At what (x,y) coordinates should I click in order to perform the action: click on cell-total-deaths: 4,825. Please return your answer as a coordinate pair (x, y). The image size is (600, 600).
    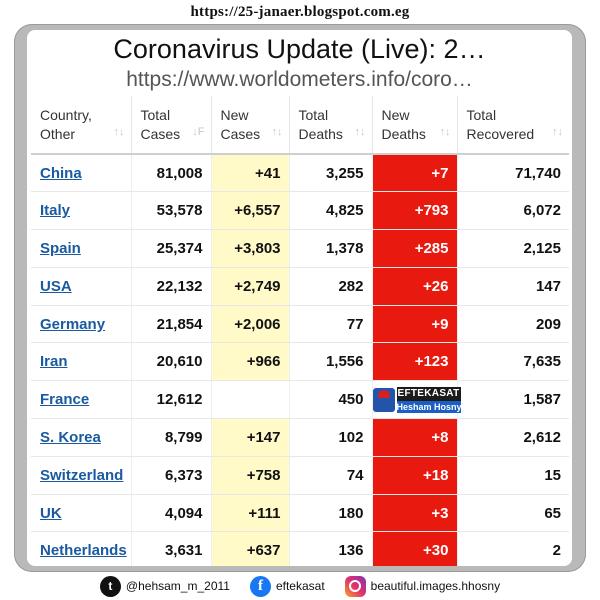
    Looking at the image, I should click on (331, 211).